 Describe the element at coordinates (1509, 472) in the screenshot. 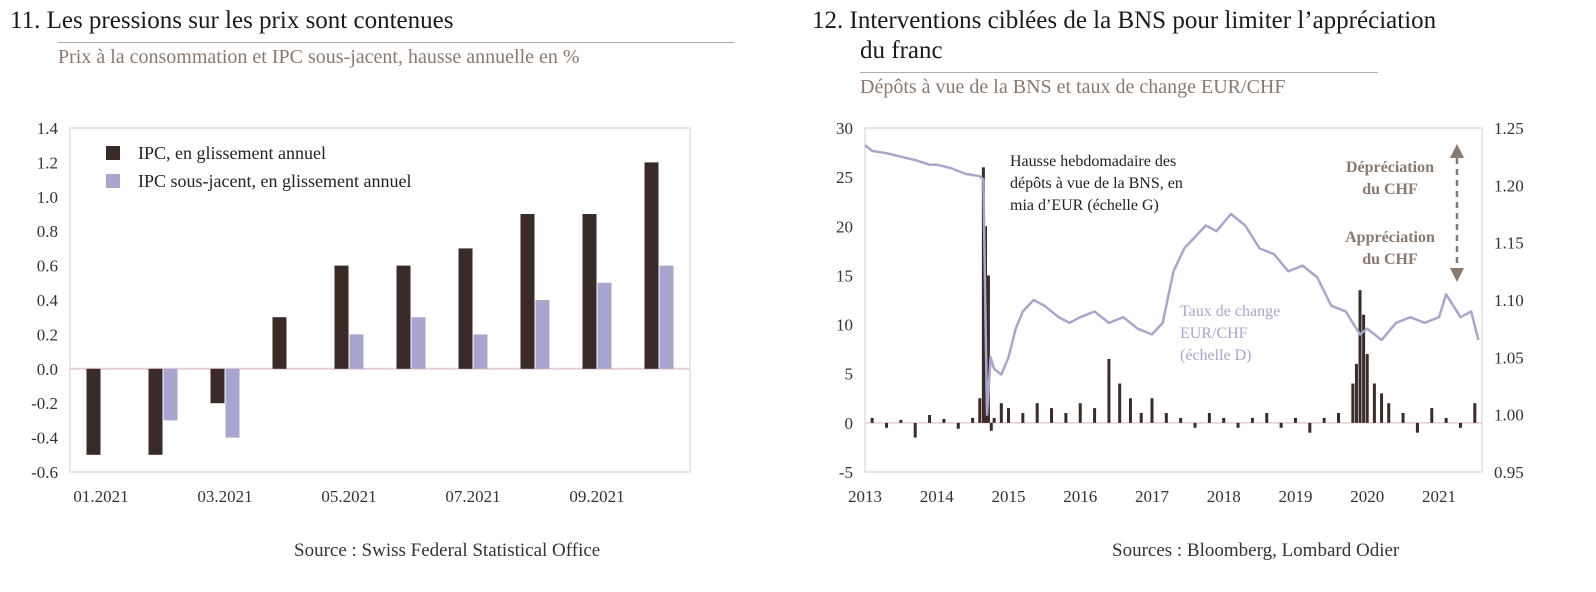

I see `y-right-tick-label: 0.95` at that location.